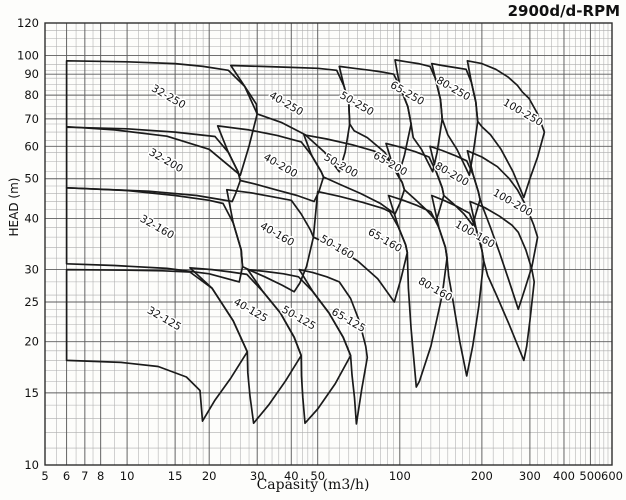 Image resolution: width=626 pixels, height=500 pixels. What do you see at coordinates (280, 165) in the screenshot?
I see `pump-zone-label: 40-200` at bounding box center [280, 165].